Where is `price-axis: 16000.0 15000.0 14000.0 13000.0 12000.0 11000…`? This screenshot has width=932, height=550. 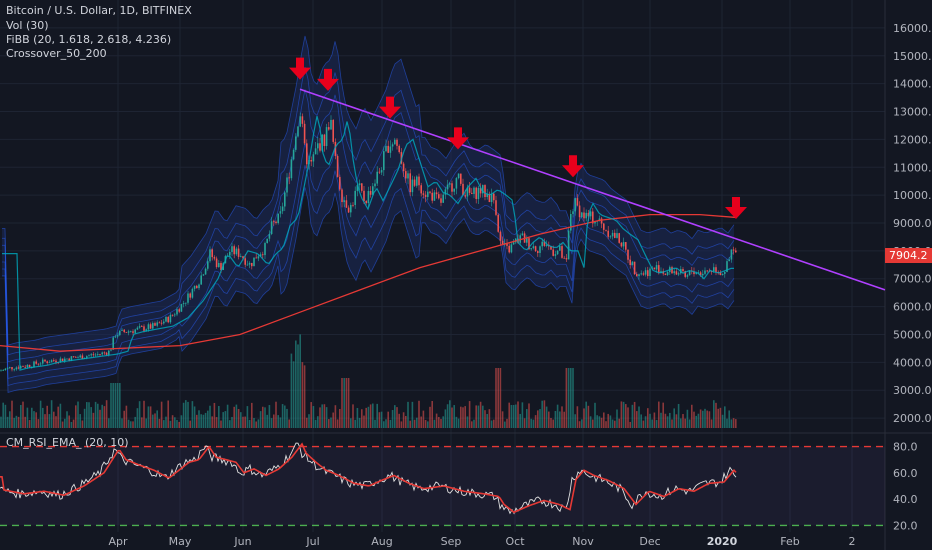
price-axis: 16000.0 15000.0 14000.0 13000.0 12000.0 11000… is located at coordinates (912, 277).